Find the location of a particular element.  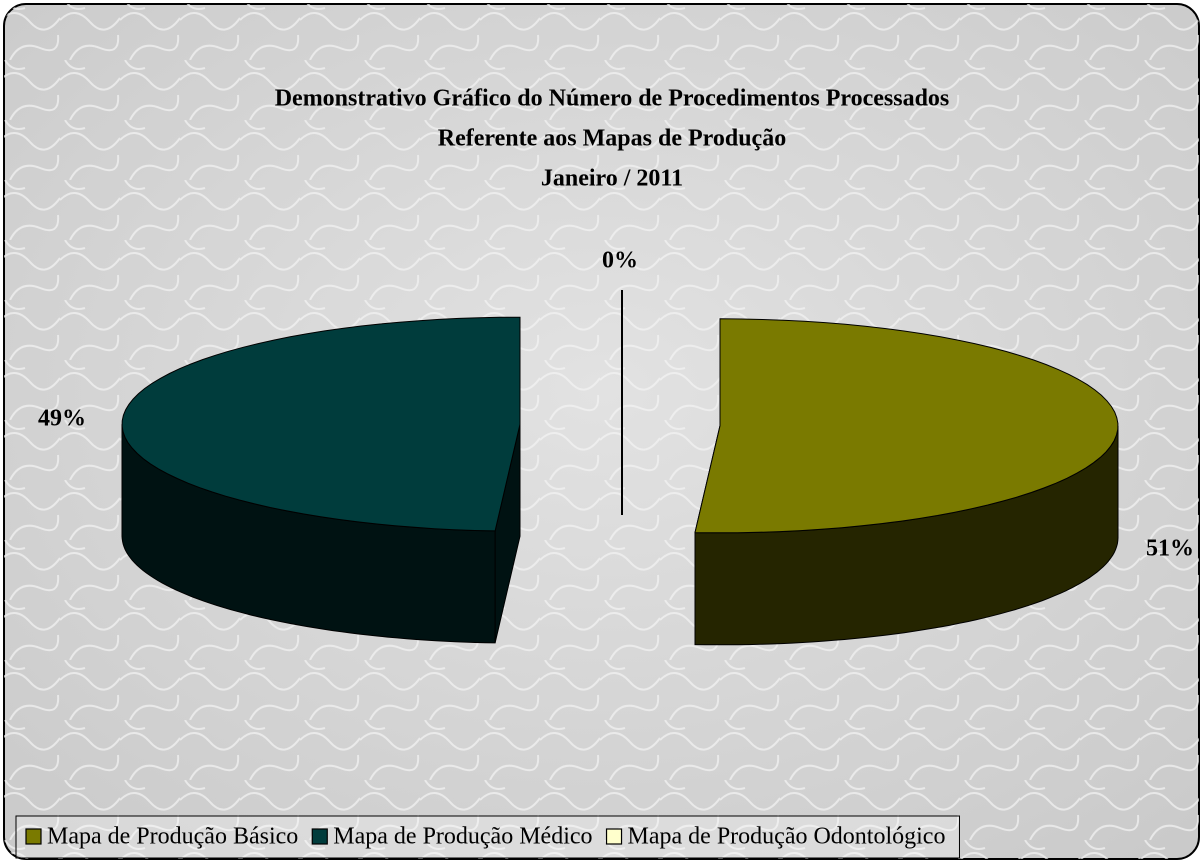

data-label: 0% is located at coordinates (620, 261).